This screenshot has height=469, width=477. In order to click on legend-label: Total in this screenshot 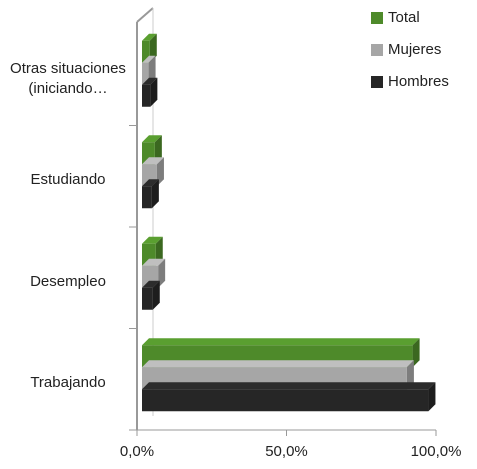, I will do `click(404, 17)`.